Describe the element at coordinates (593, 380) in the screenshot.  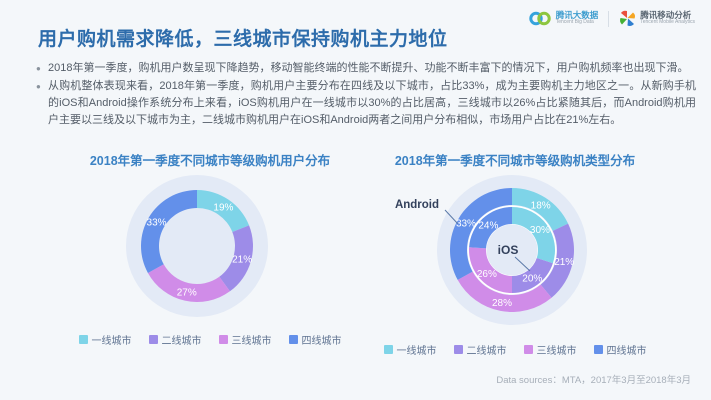
I see `data-source-note: Data sources：MTA，2017年3月至2018年3月` at that location.